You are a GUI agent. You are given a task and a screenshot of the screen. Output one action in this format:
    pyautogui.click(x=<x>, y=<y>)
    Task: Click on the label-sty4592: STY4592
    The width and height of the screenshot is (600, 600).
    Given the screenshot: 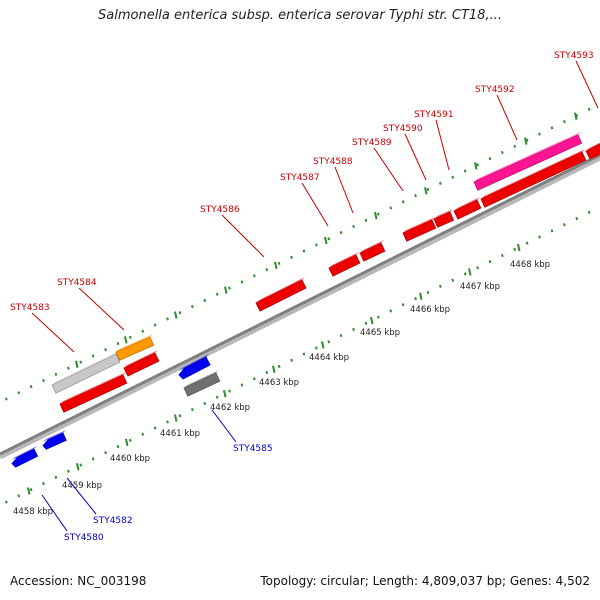 What is the action you would take?
    pyautogui.click(x=495, y=90)
    